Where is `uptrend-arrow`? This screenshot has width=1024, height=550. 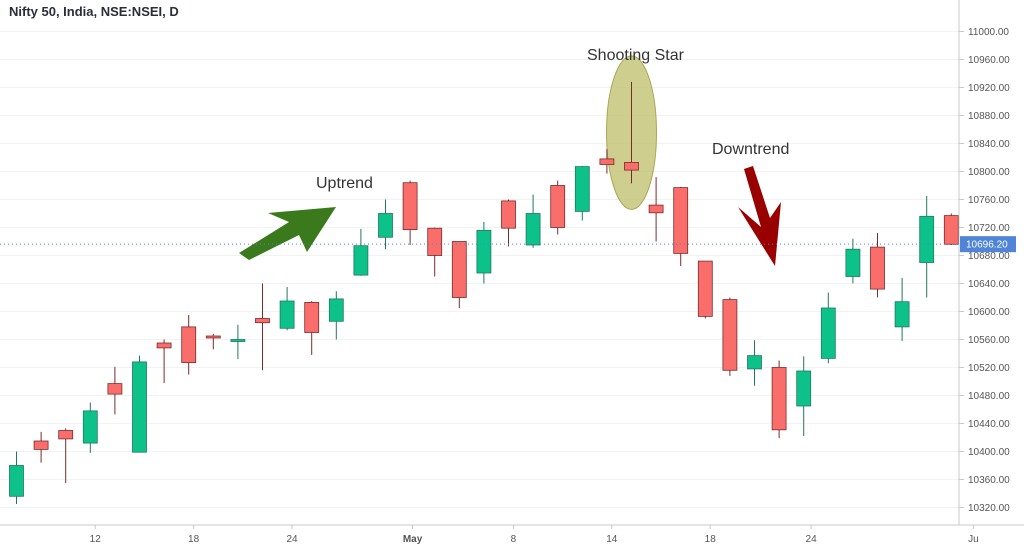 uptrend-arrow is located at coordinates (287, 233).